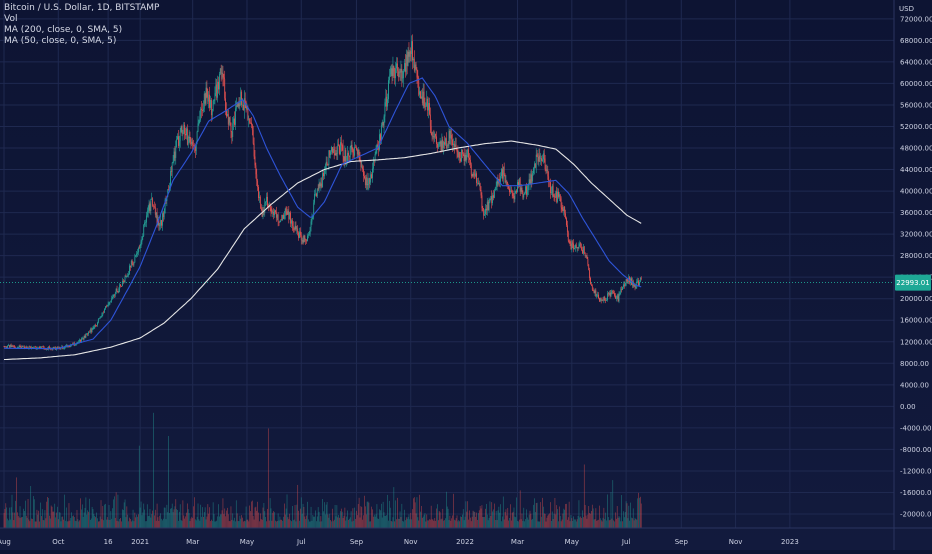 The height and width of the screenshot is (554, 932). Describe the element at coordinates (60, 41) in the screenshot. I see `legend-ma50: MA (50, close, 0, SMA, 5)` at that location.